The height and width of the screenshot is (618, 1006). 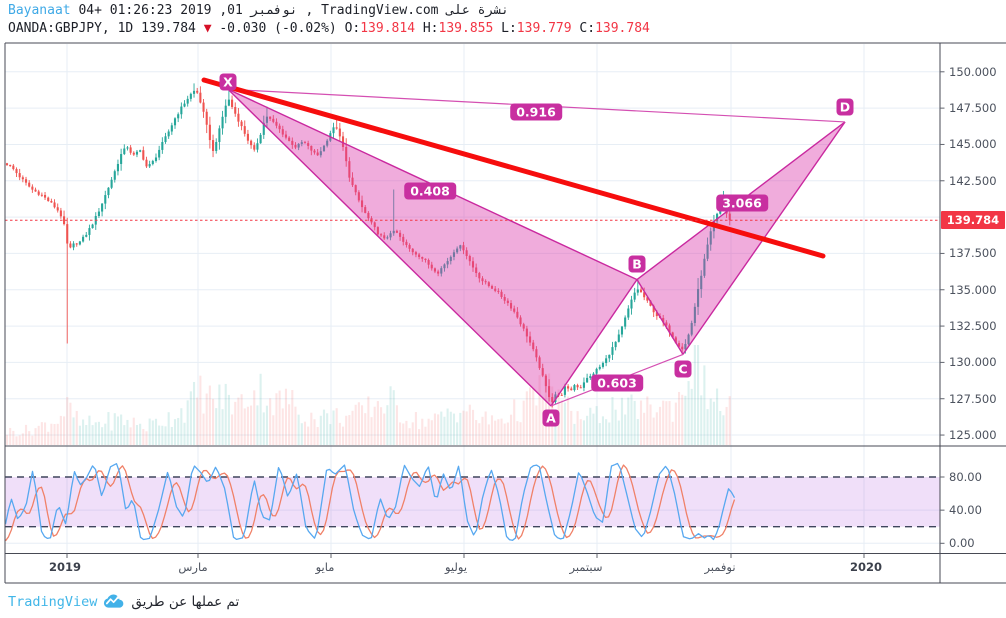 What do you see at coordinates (53, 602) in the screenshot?
I see `tradingview-link: TradingView` at bounding box center [53, 602].